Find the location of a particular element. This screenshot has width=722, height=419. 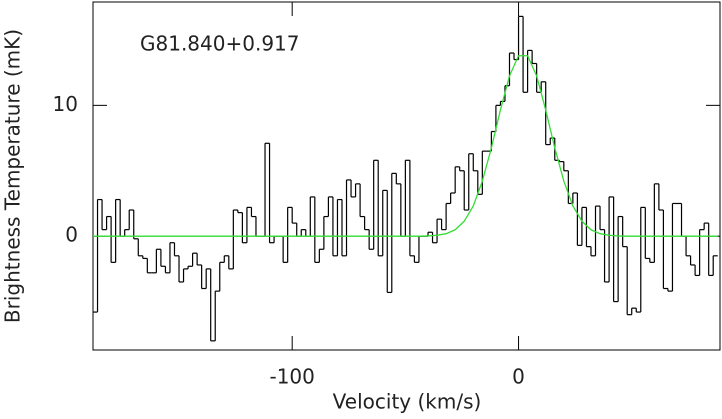

y-axis-label: Brightness Temperature (mK) is located at coordinates (13, 176).